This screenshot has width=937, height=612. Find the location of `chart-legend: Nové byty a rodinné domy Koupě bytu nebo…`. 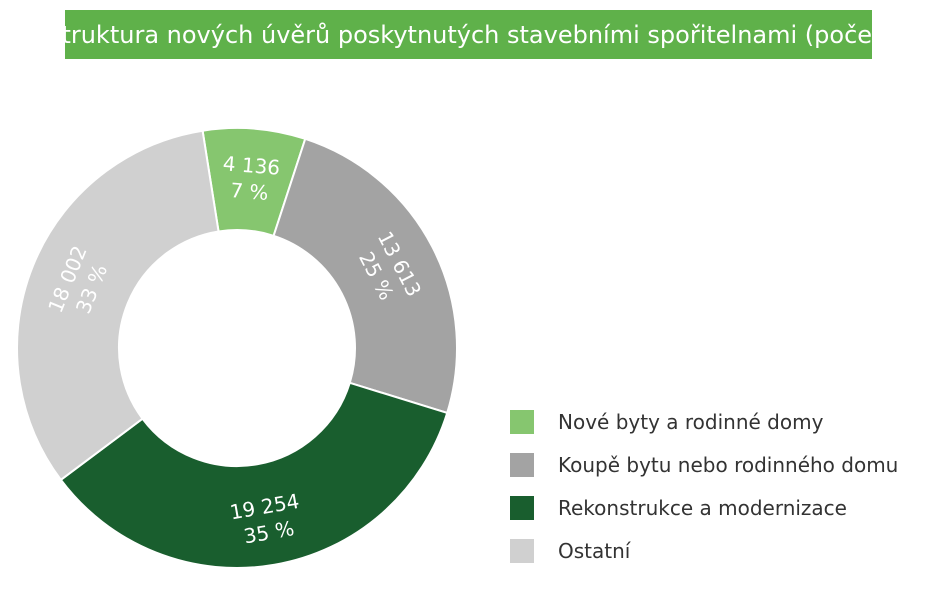

chart-legend: Nové byty a rodinné domy Koupě bytu nebo… is located at coordinates (704, 486).